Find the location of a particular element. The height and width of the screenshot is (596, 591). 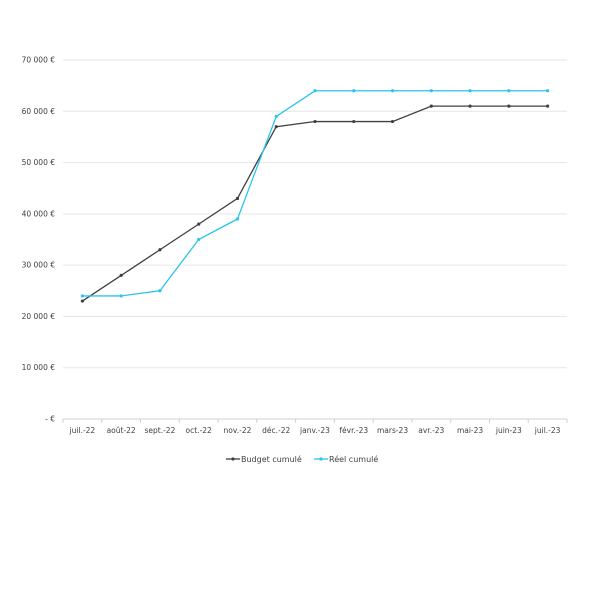

x-tick-label: nov.-22 is located at coordinates (238, 430).